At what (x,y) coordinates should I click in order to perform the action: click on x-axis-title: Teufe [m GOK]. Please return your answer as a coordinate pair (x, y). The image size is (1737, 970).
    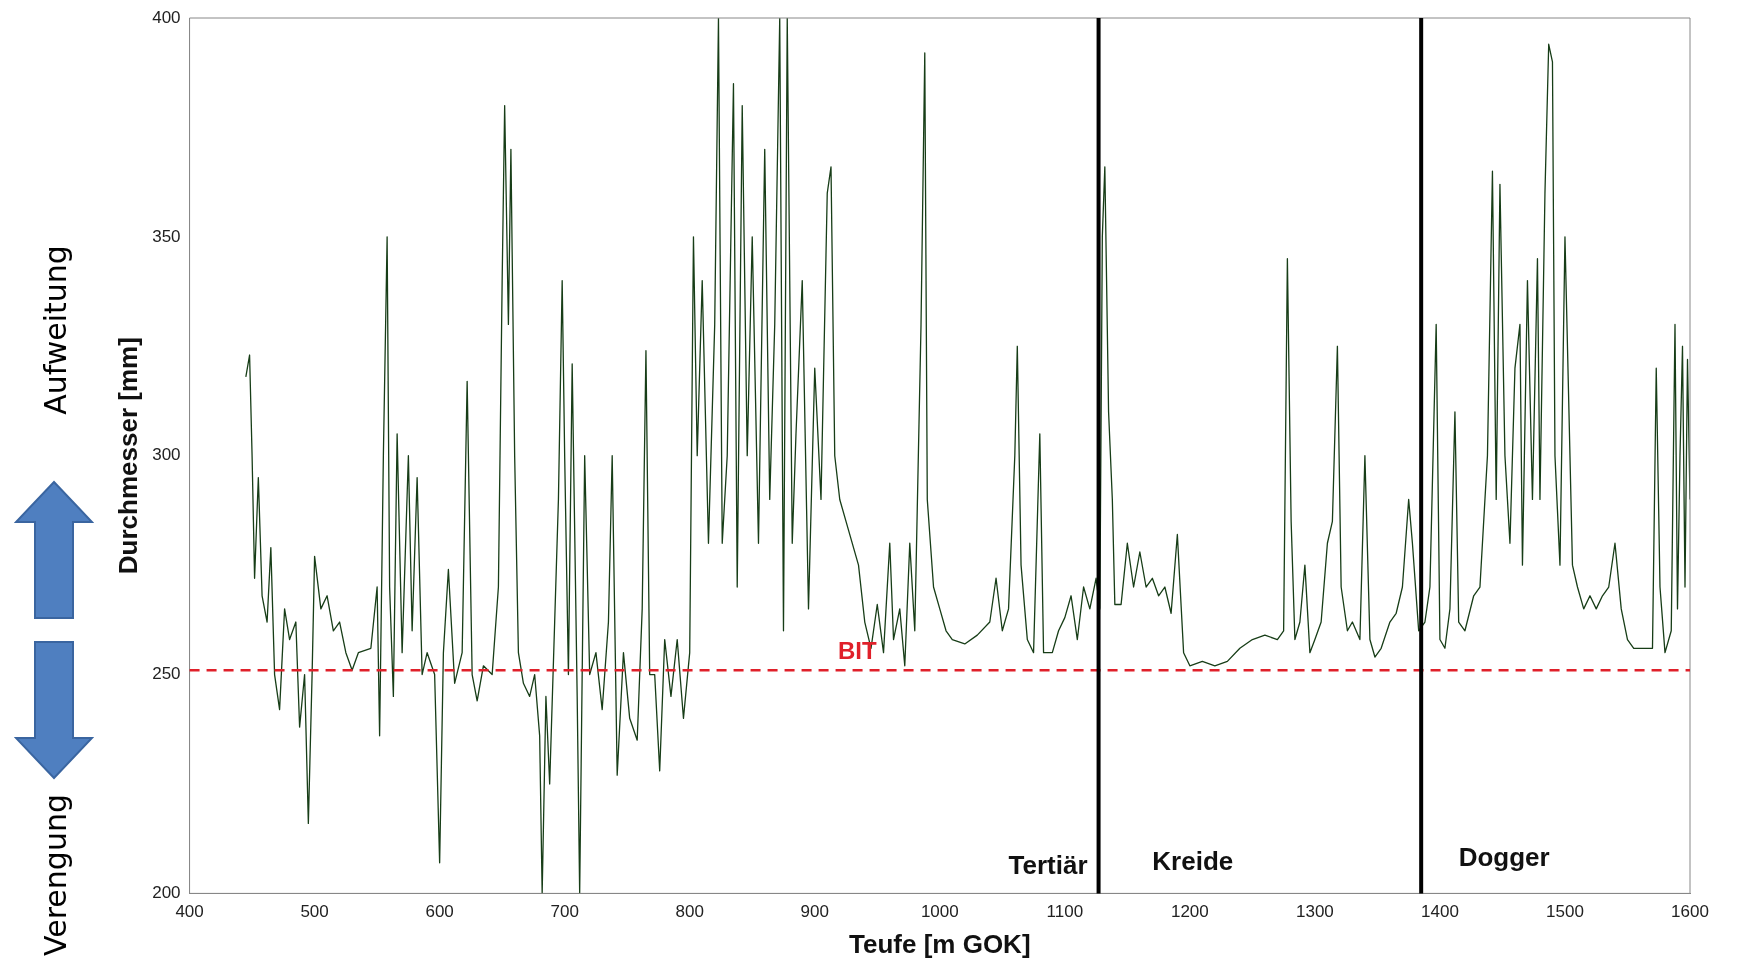
    Looking at the image, I should click on (940, 943).